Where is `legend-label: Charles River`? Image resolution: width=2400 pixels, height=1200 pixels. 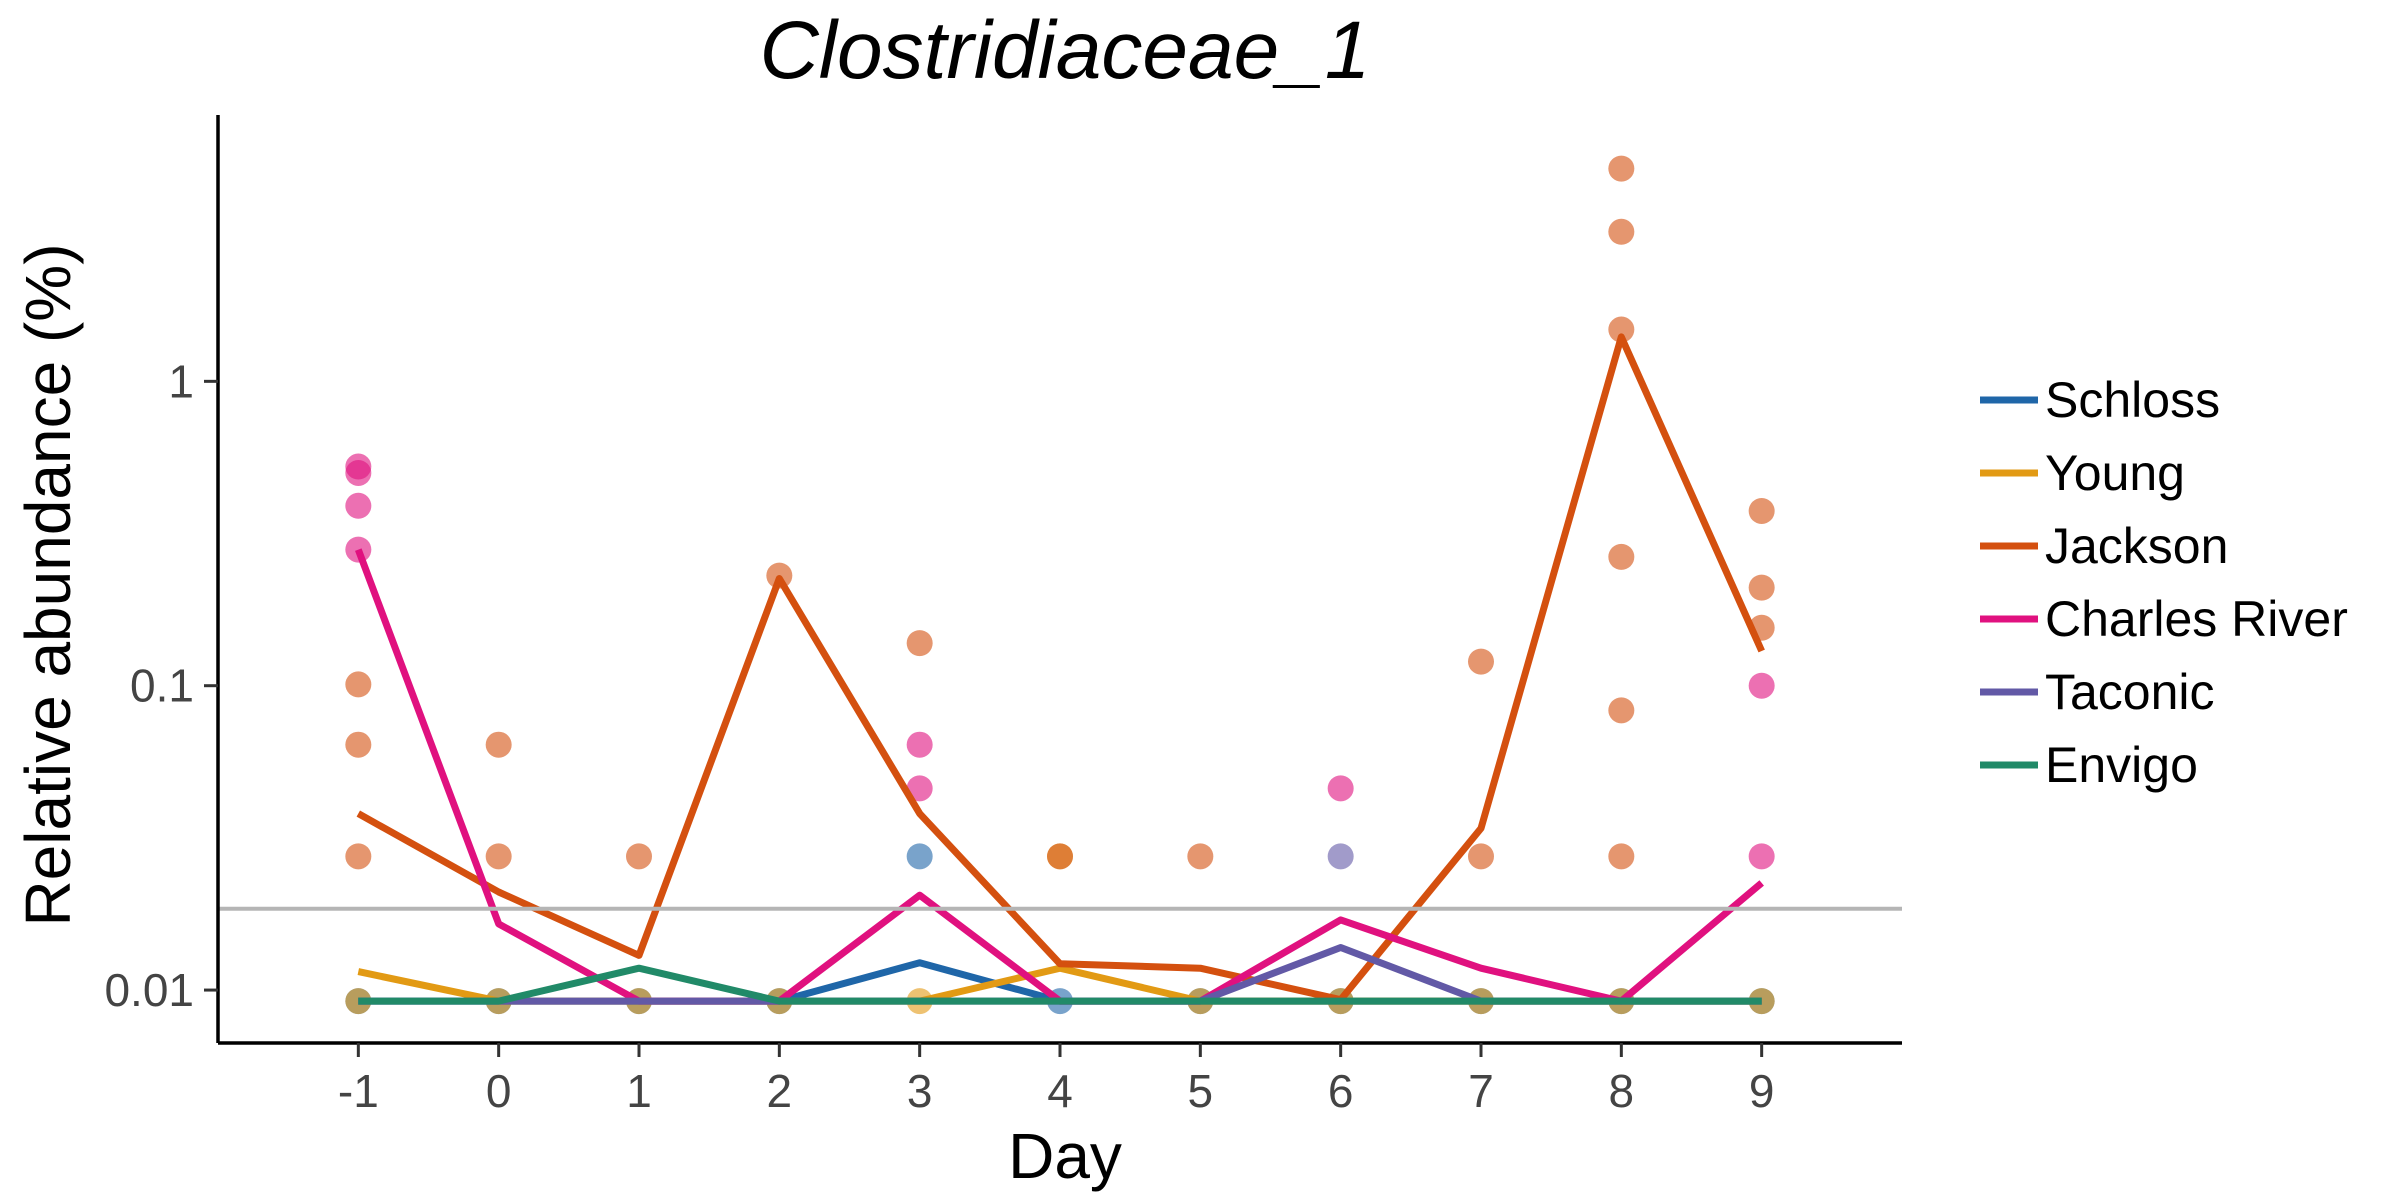
legend-label: Charles River is located at coordinates (2196, 619).